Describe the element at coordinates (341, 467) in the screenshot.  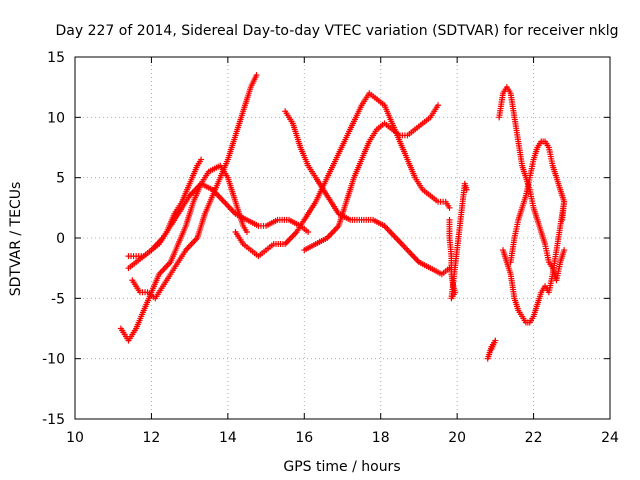
I see `x-axis-label: GPS time / hours` at that location.